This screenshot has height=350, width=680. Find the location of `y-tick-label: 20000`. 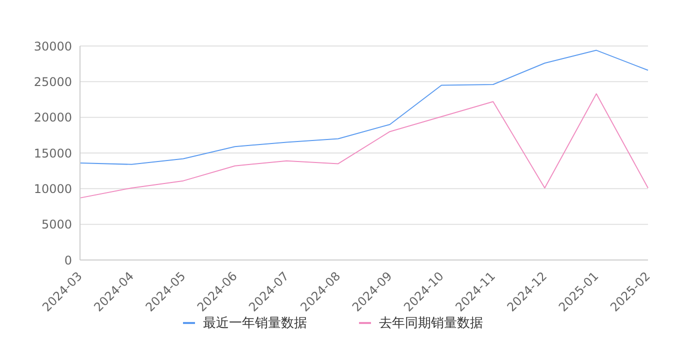

y-tick-label: 20000 is located at coordinates (53, 117).